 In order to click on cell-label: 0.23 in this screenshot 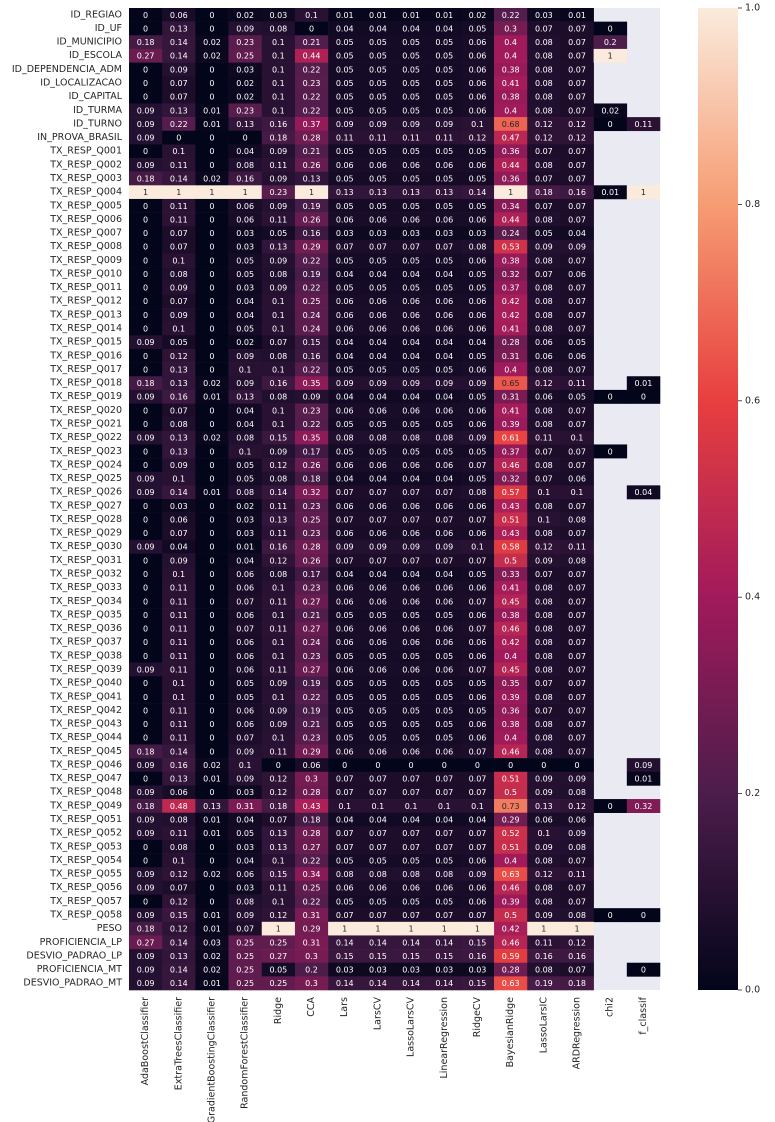, I will do `click(245, 110)`.